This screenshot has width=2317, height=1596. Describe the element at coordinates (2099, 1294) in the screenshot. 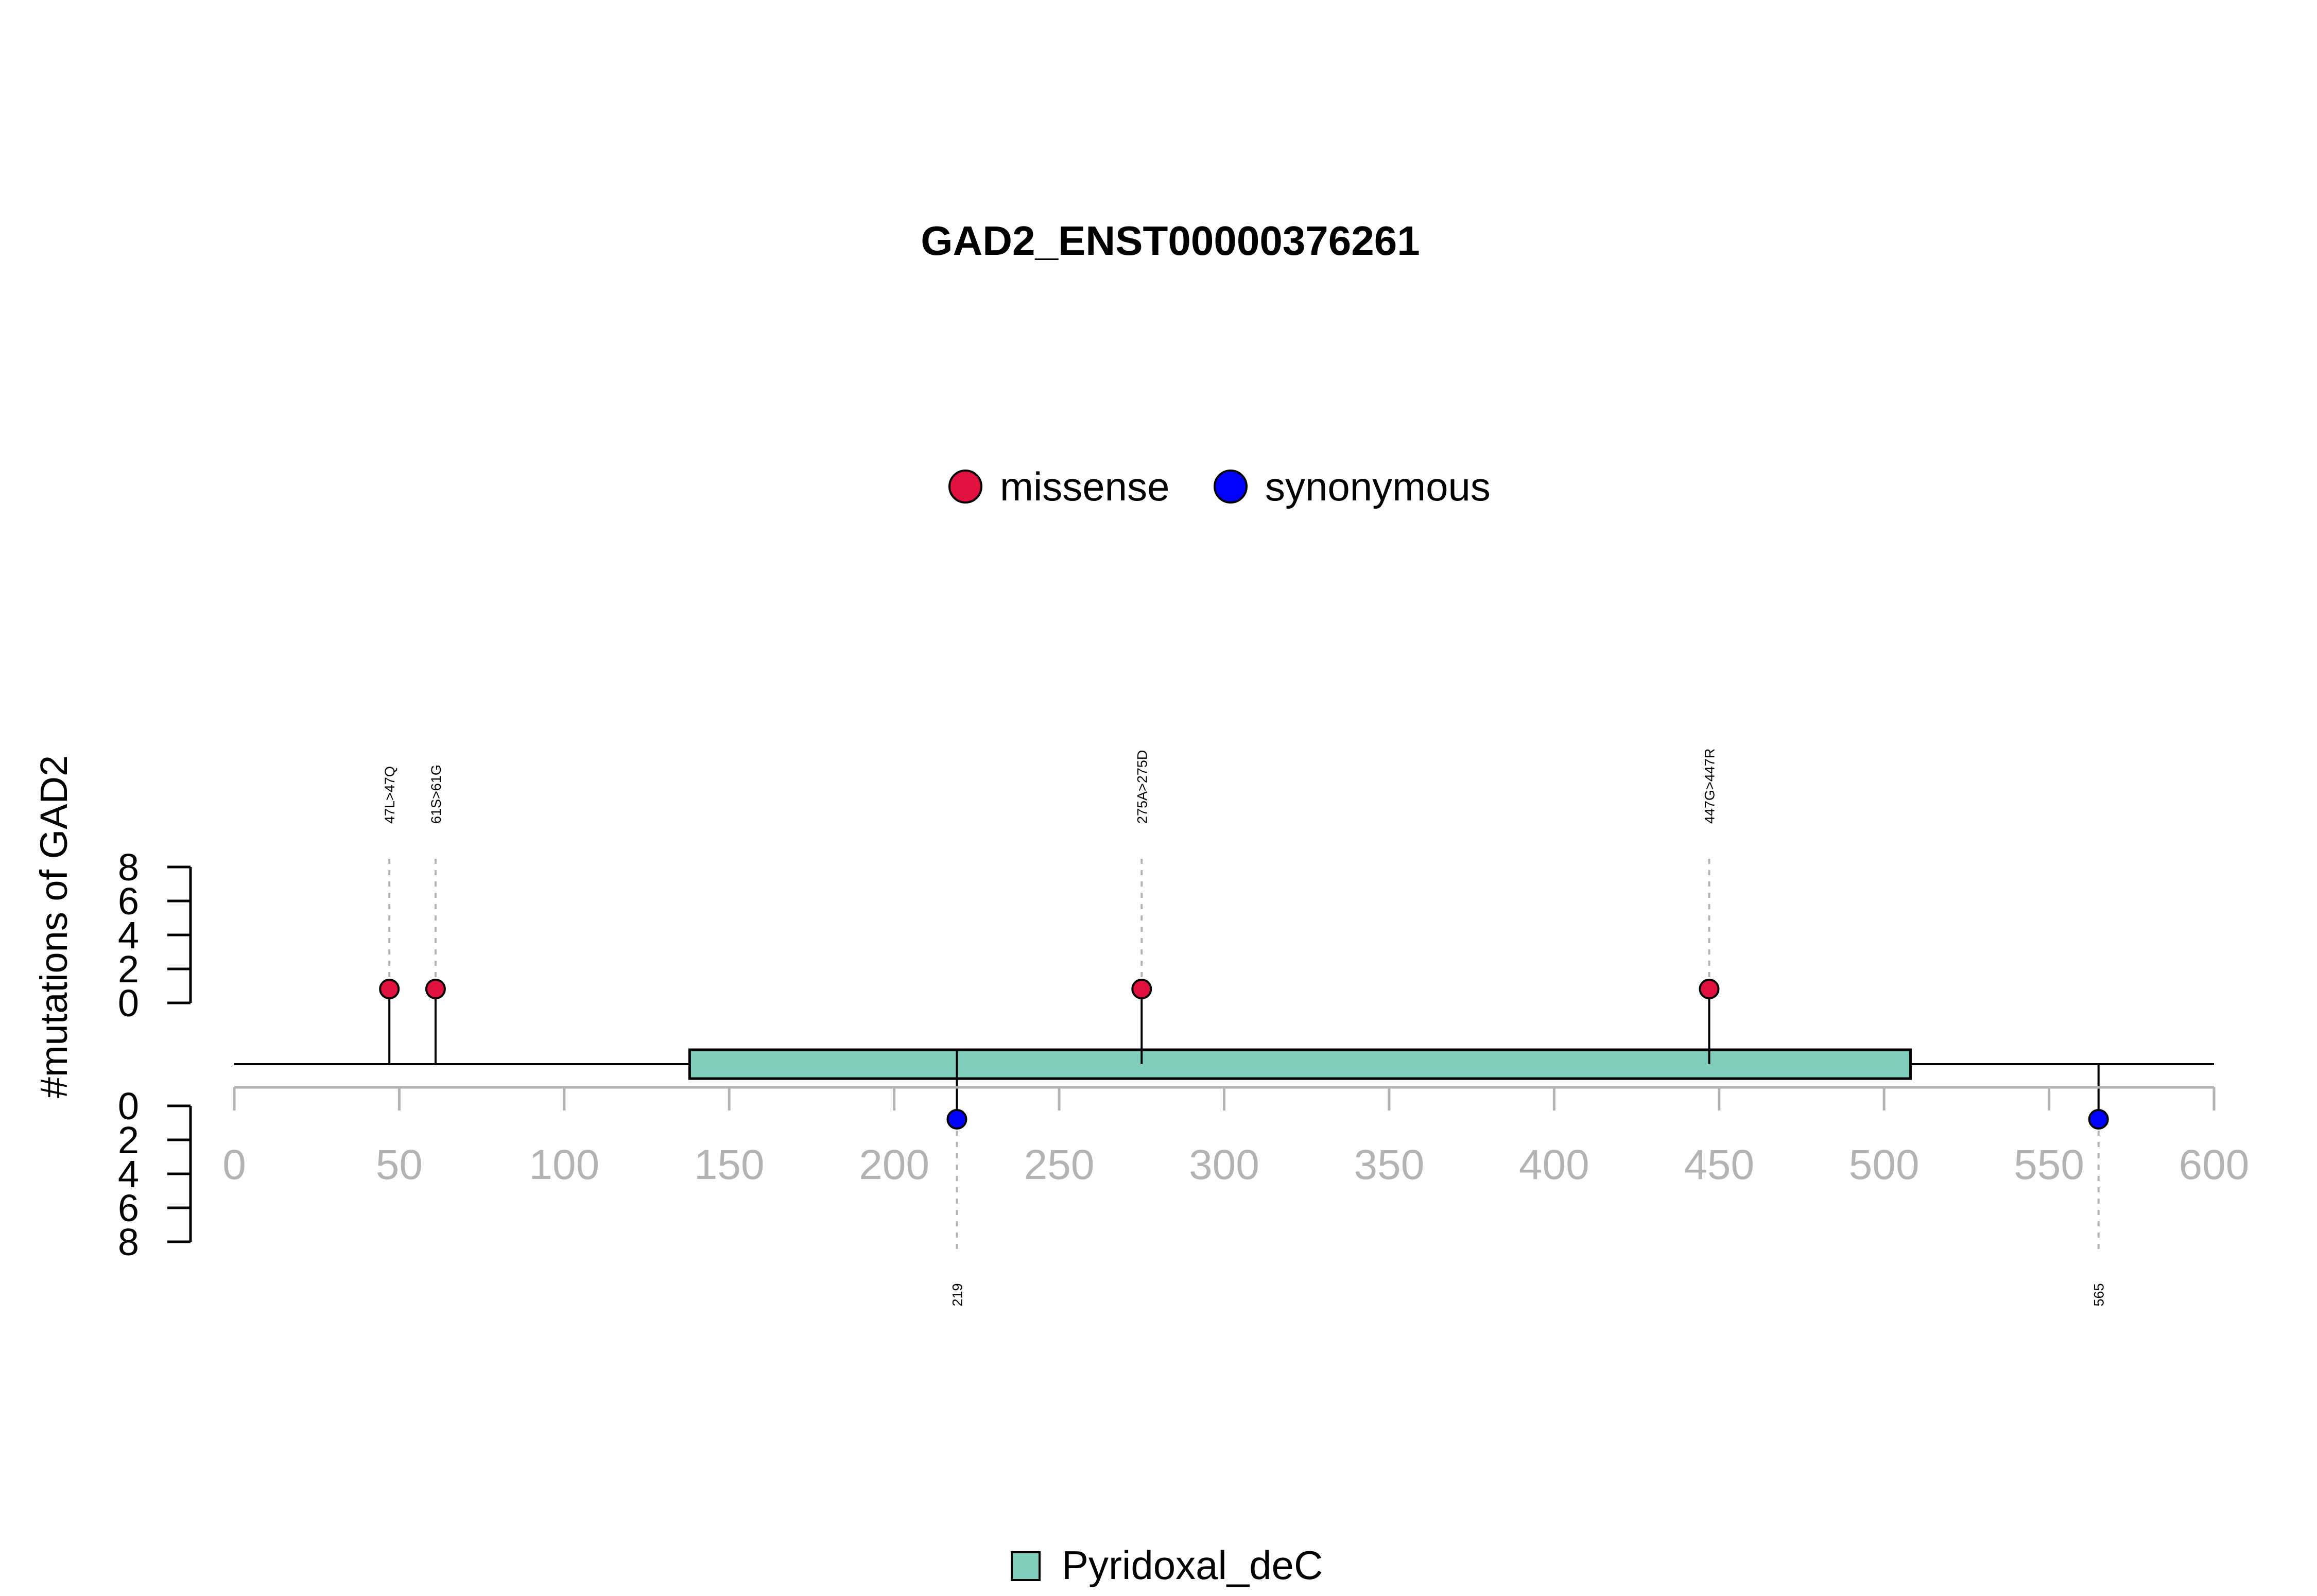

I see `mutation-label: 565` at that location.